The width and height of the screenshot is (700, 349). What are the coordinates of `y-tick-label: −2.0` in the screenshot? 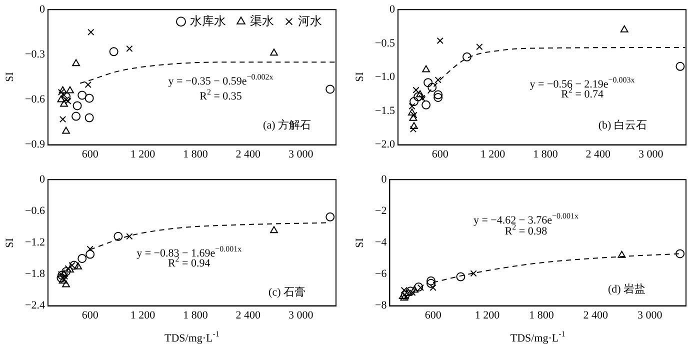 It's located at (385, 144).